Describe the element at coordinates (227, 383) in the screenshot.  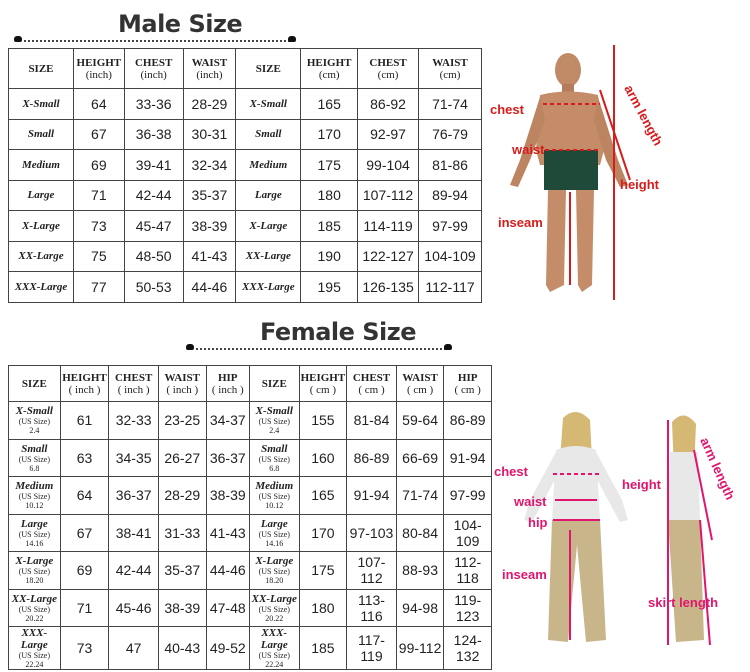
I see `header-cell: HIP( inch )` at that location.